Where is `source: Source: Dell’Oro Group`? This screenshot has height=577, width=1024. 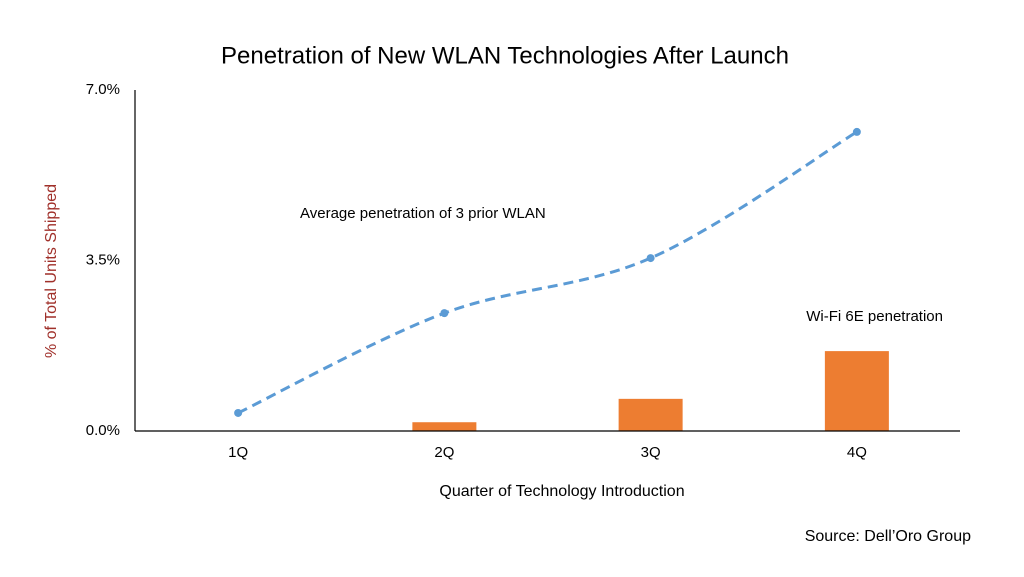 source: Source: Dell’Oro Group is located at coordinates (888, 536).